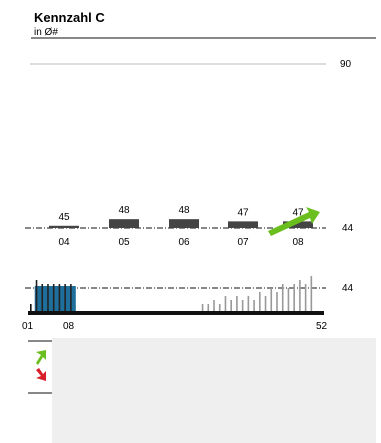  Describe the element at coordinates (124, 242) in the screenshot. I see `tick-label-05: 05` at that location.